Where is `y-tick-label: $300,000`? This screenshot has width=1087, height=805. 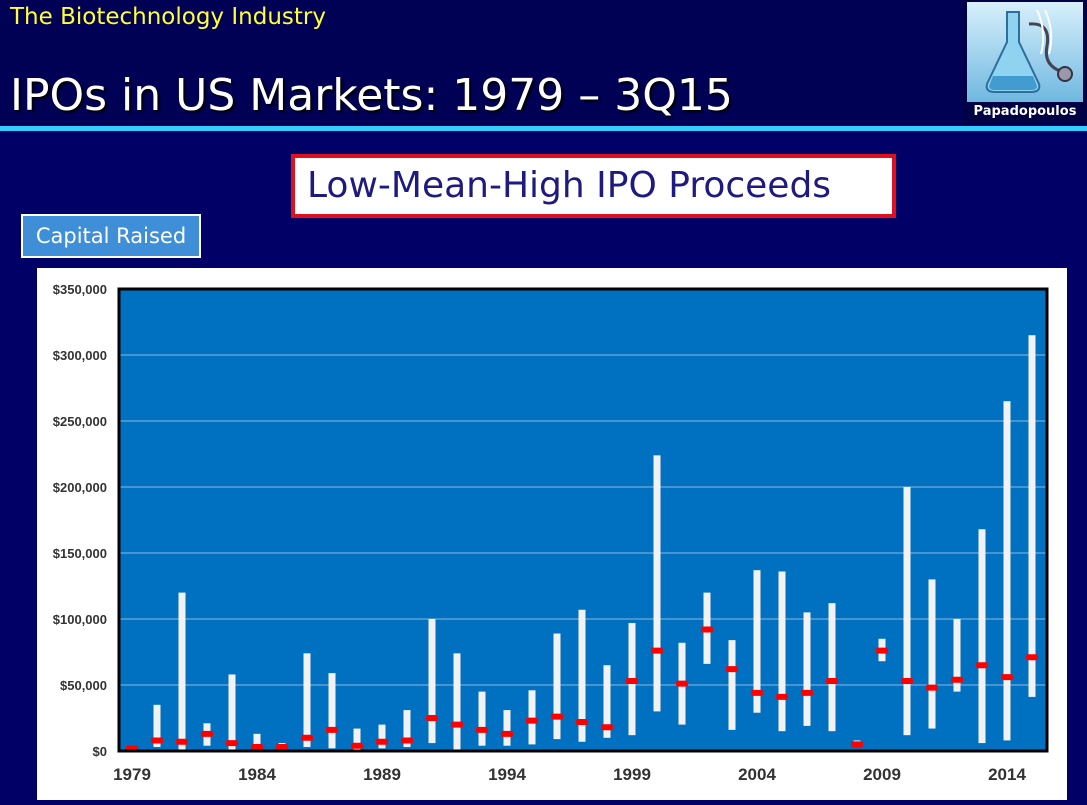 y-tick-label: $300,000 is located at coordinates (80, 355).